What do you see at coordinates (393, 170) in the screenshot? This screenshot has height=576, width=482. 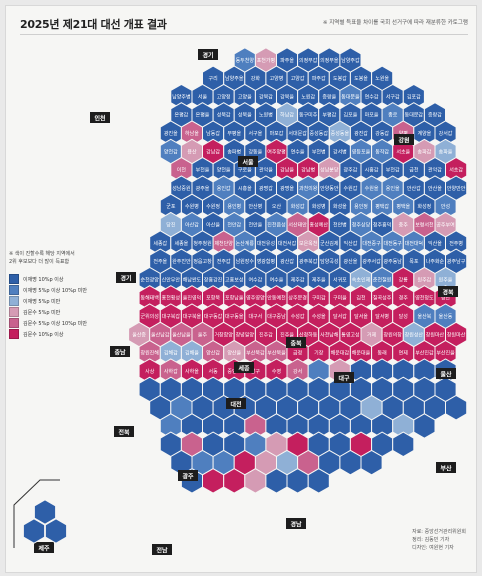 I see `district-label: 부천갑` at bounding box center [393, 170].